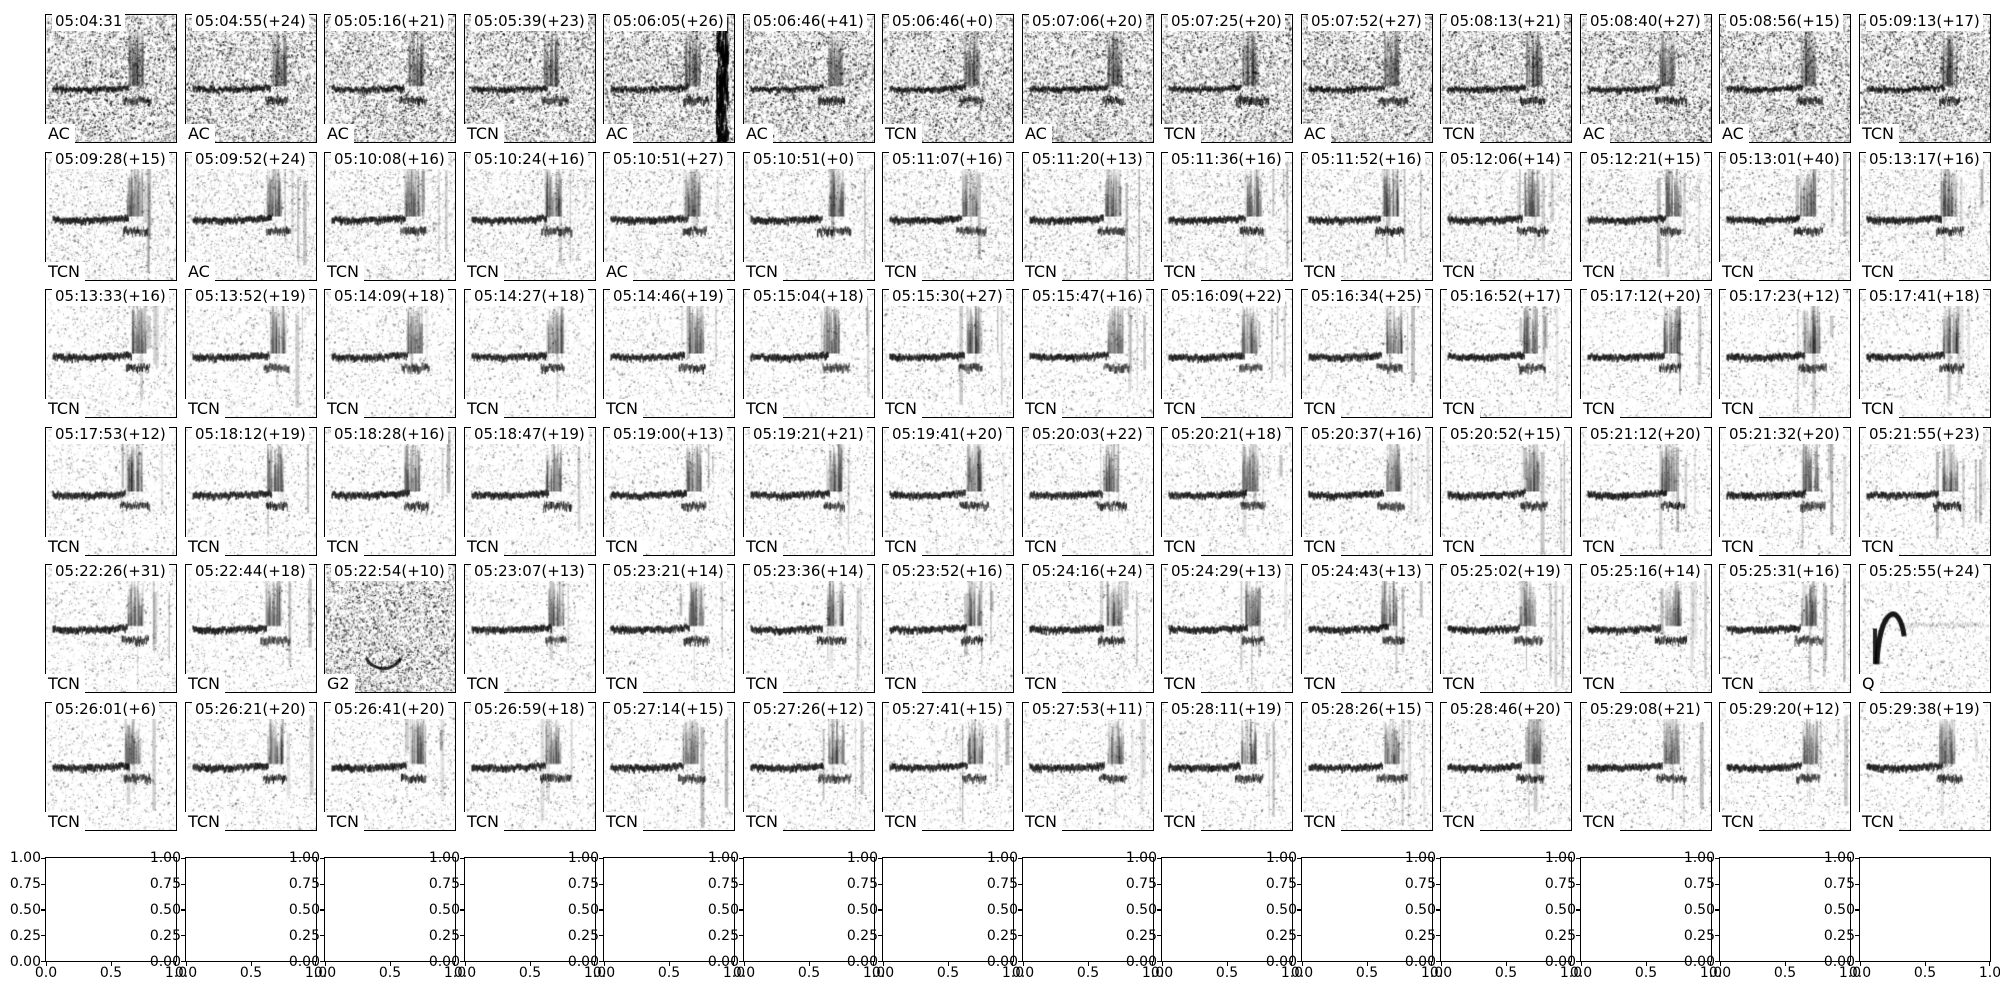  What do you see at coordinates (1645, 710) in the screenshot?
I see `timestamp-label: 05:29:08(+21)` at bounding box center [1645, 710].